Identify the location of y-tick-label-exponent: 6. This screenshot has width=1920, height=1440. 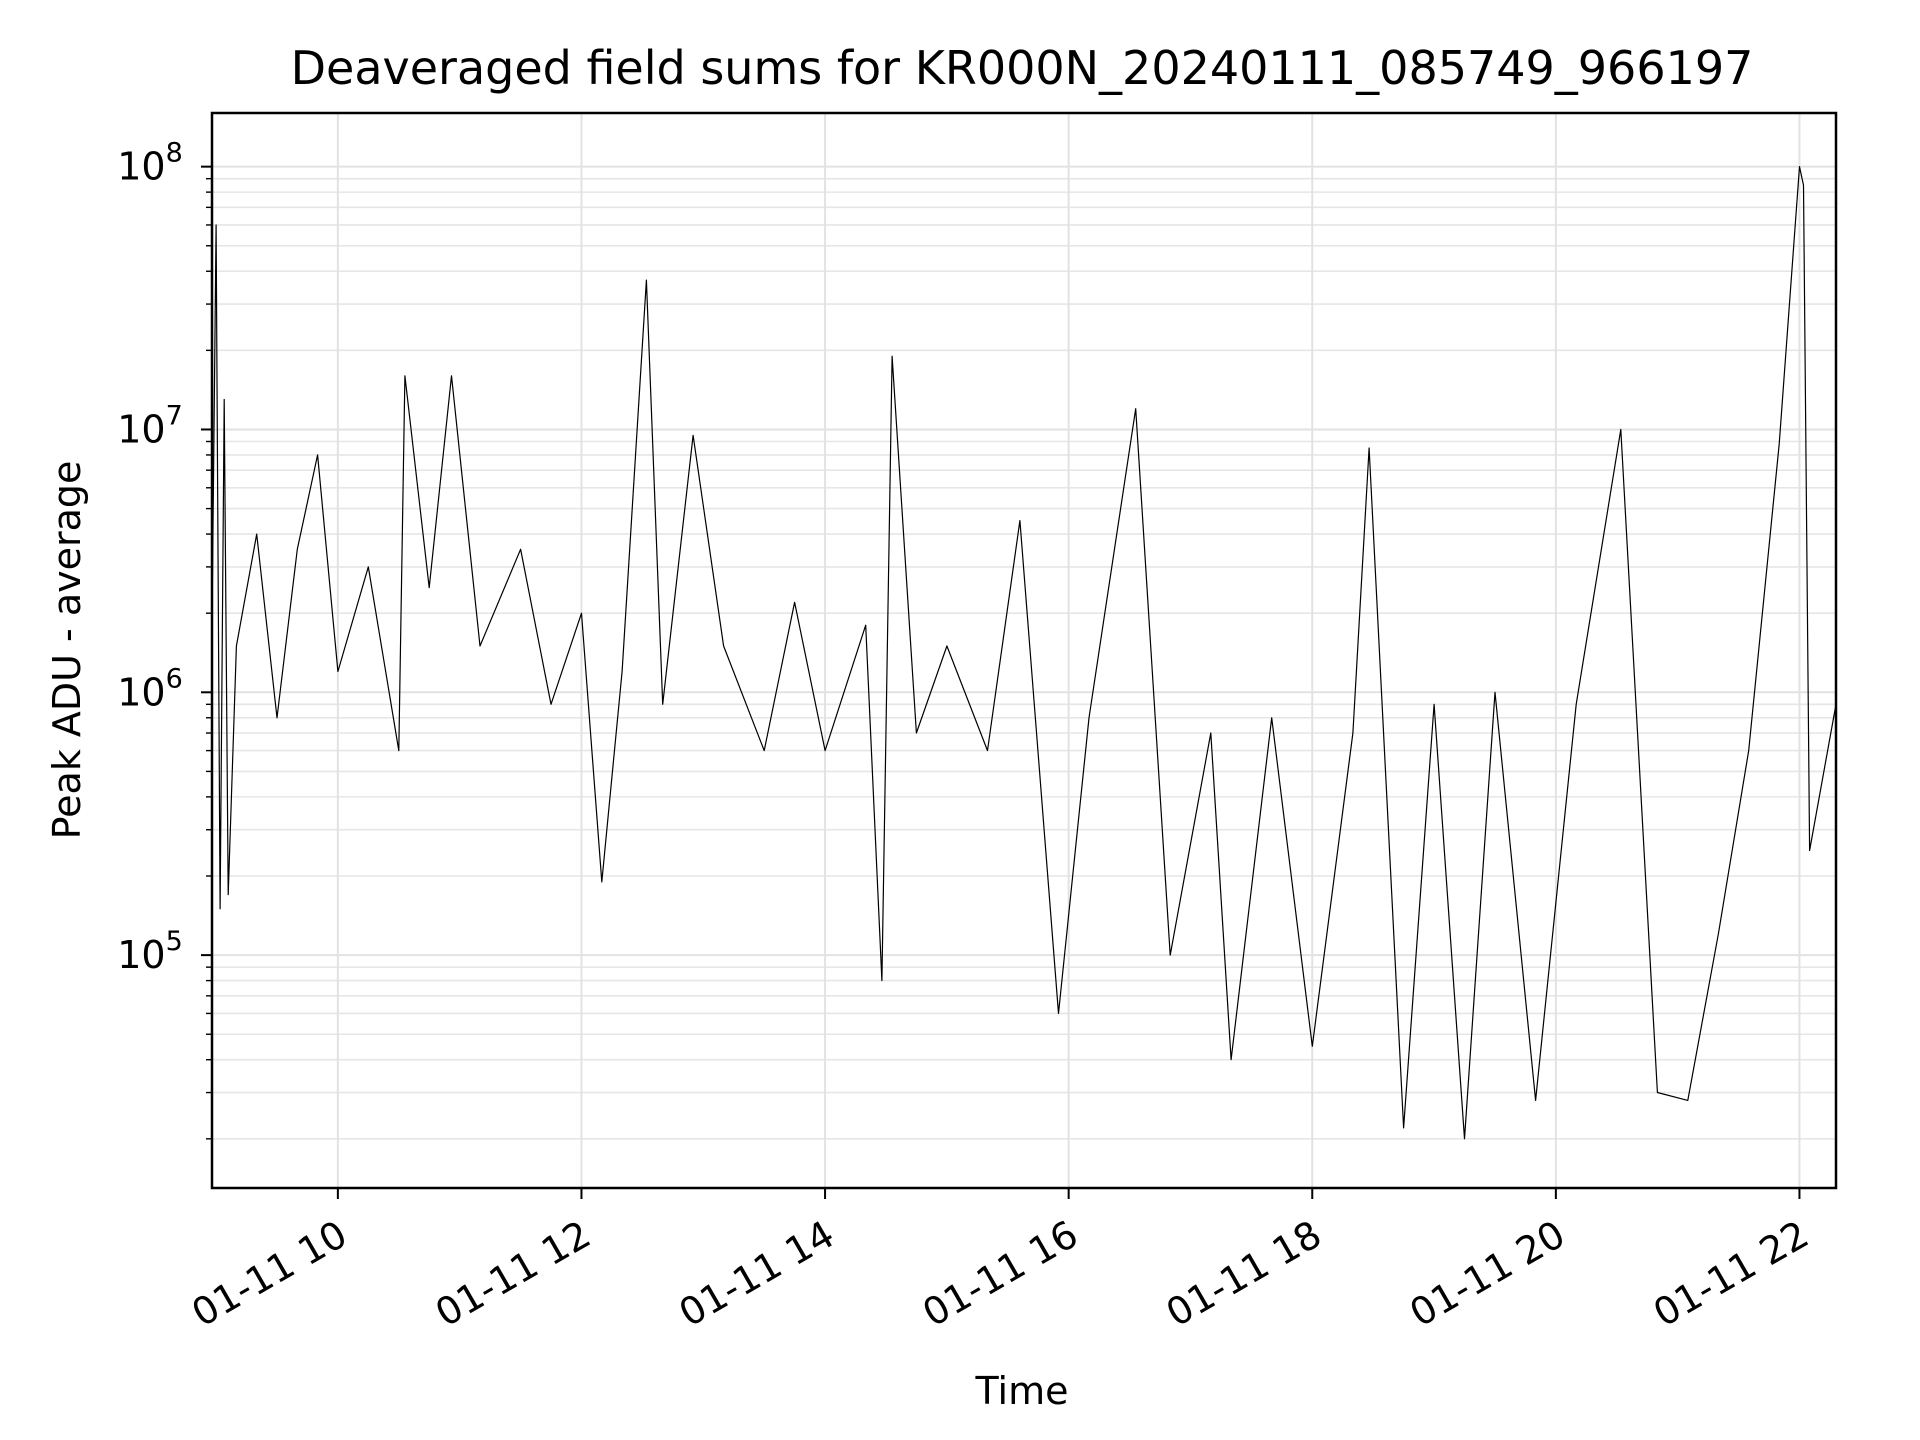
(174, 678).